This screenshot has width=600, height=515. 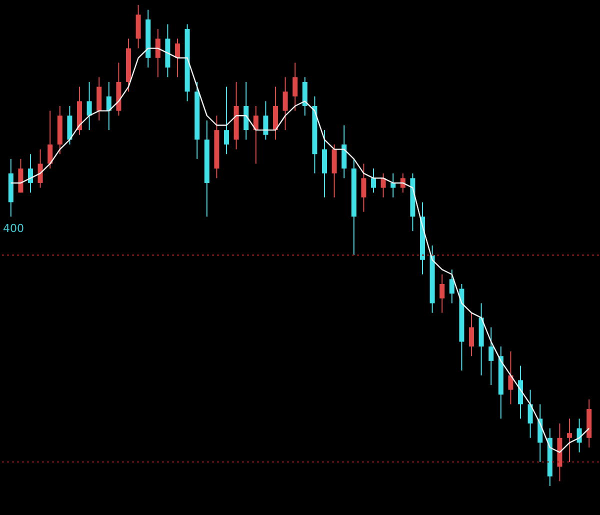 What do you see at coordinates (13, 228) in the screenshot?
I see `annotation: 400` at bounding box center [13, 228].